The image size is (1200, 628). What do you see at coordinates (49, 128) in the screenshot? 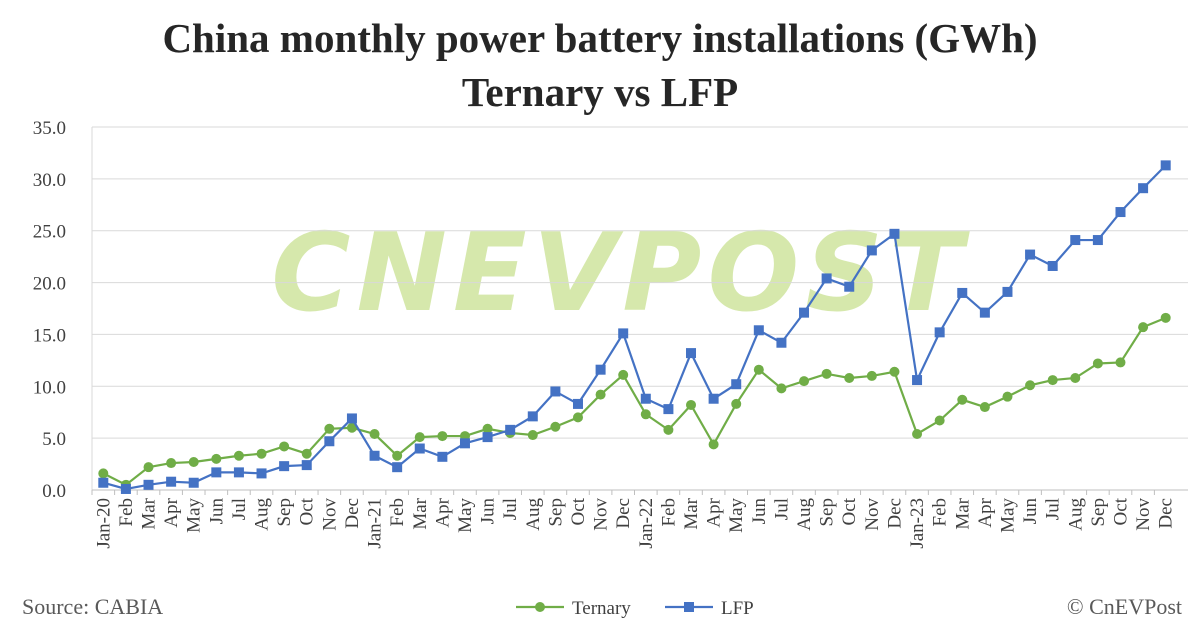
I see `y-tick-label: 35.0` at bounding box center [49, 128].